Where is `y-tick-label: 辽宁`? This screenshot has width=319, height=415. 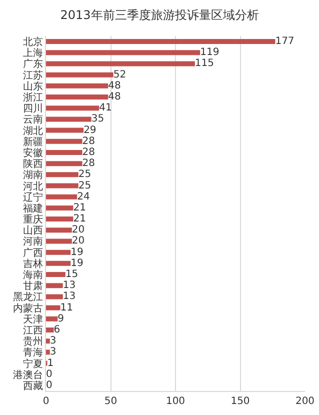
y-tick-label: 辽宁 is located at coordinates (33, 197).